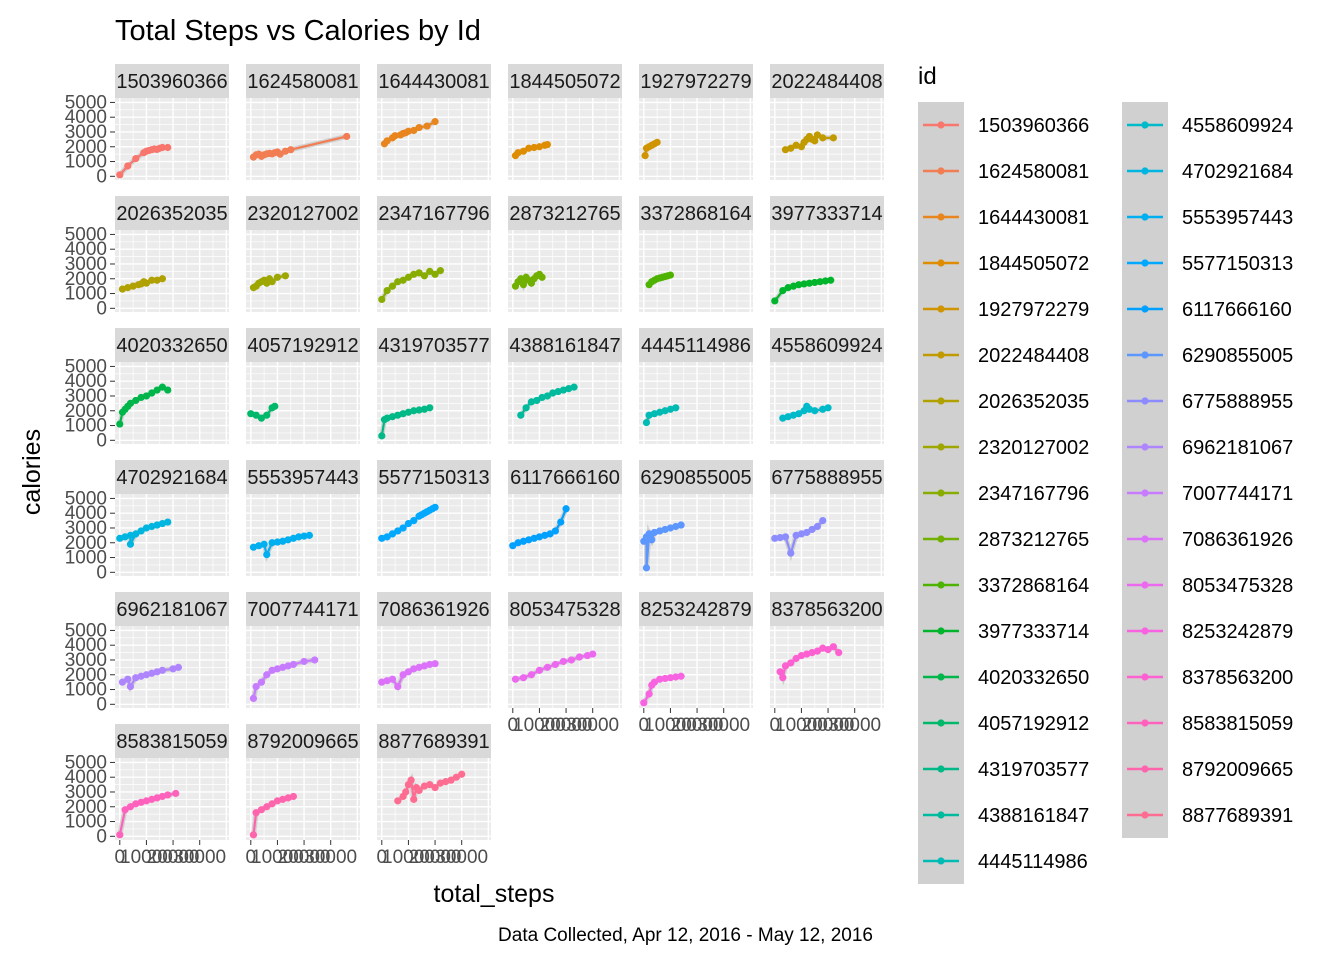 This screenshot has width=1344, height=960. I want to click on facet-panel: 5577150313, so click(434, 518).